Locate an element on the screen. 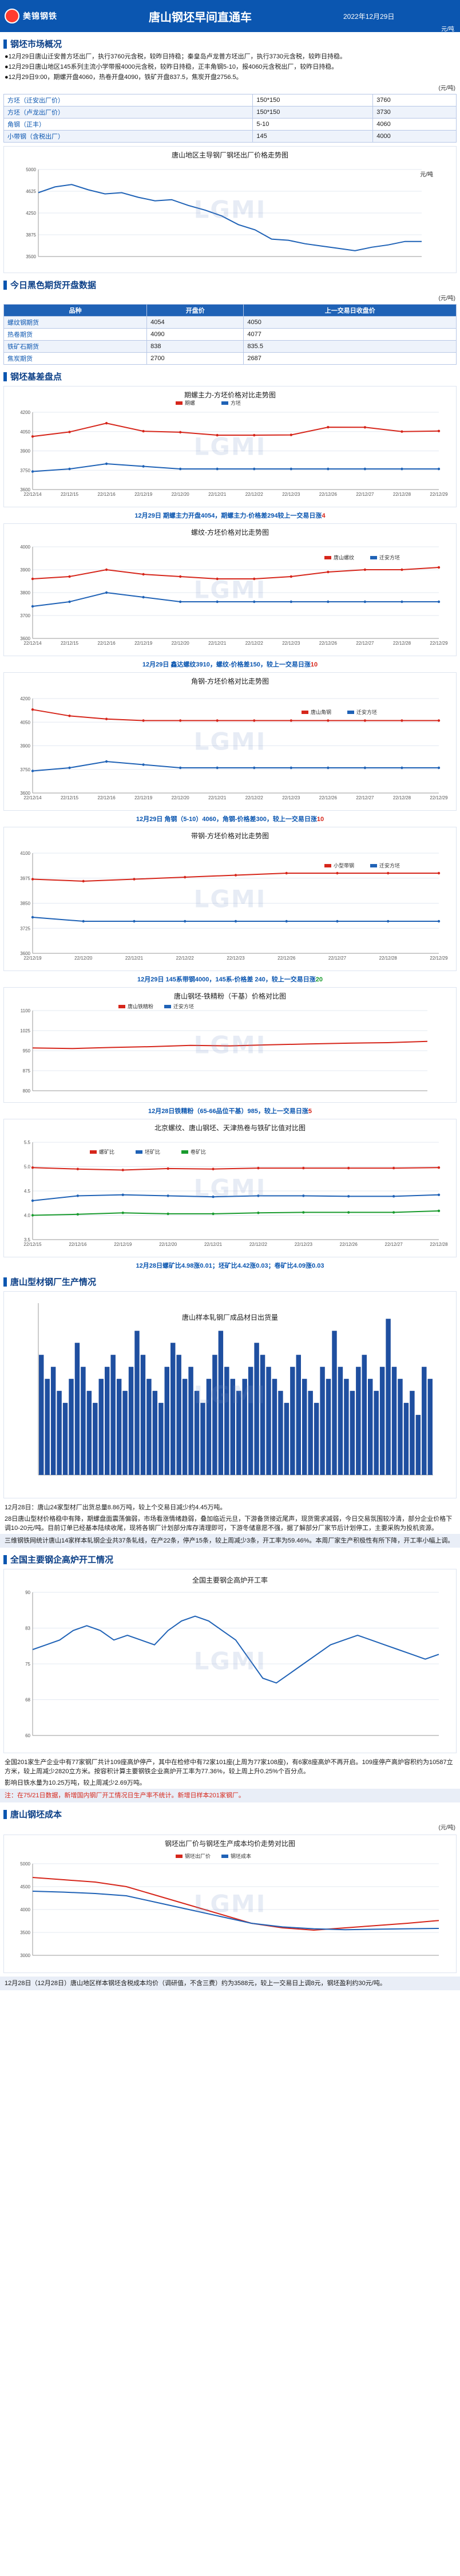 The image size is (460, 2576). chart-svg is located at coordinates (235, 1389).